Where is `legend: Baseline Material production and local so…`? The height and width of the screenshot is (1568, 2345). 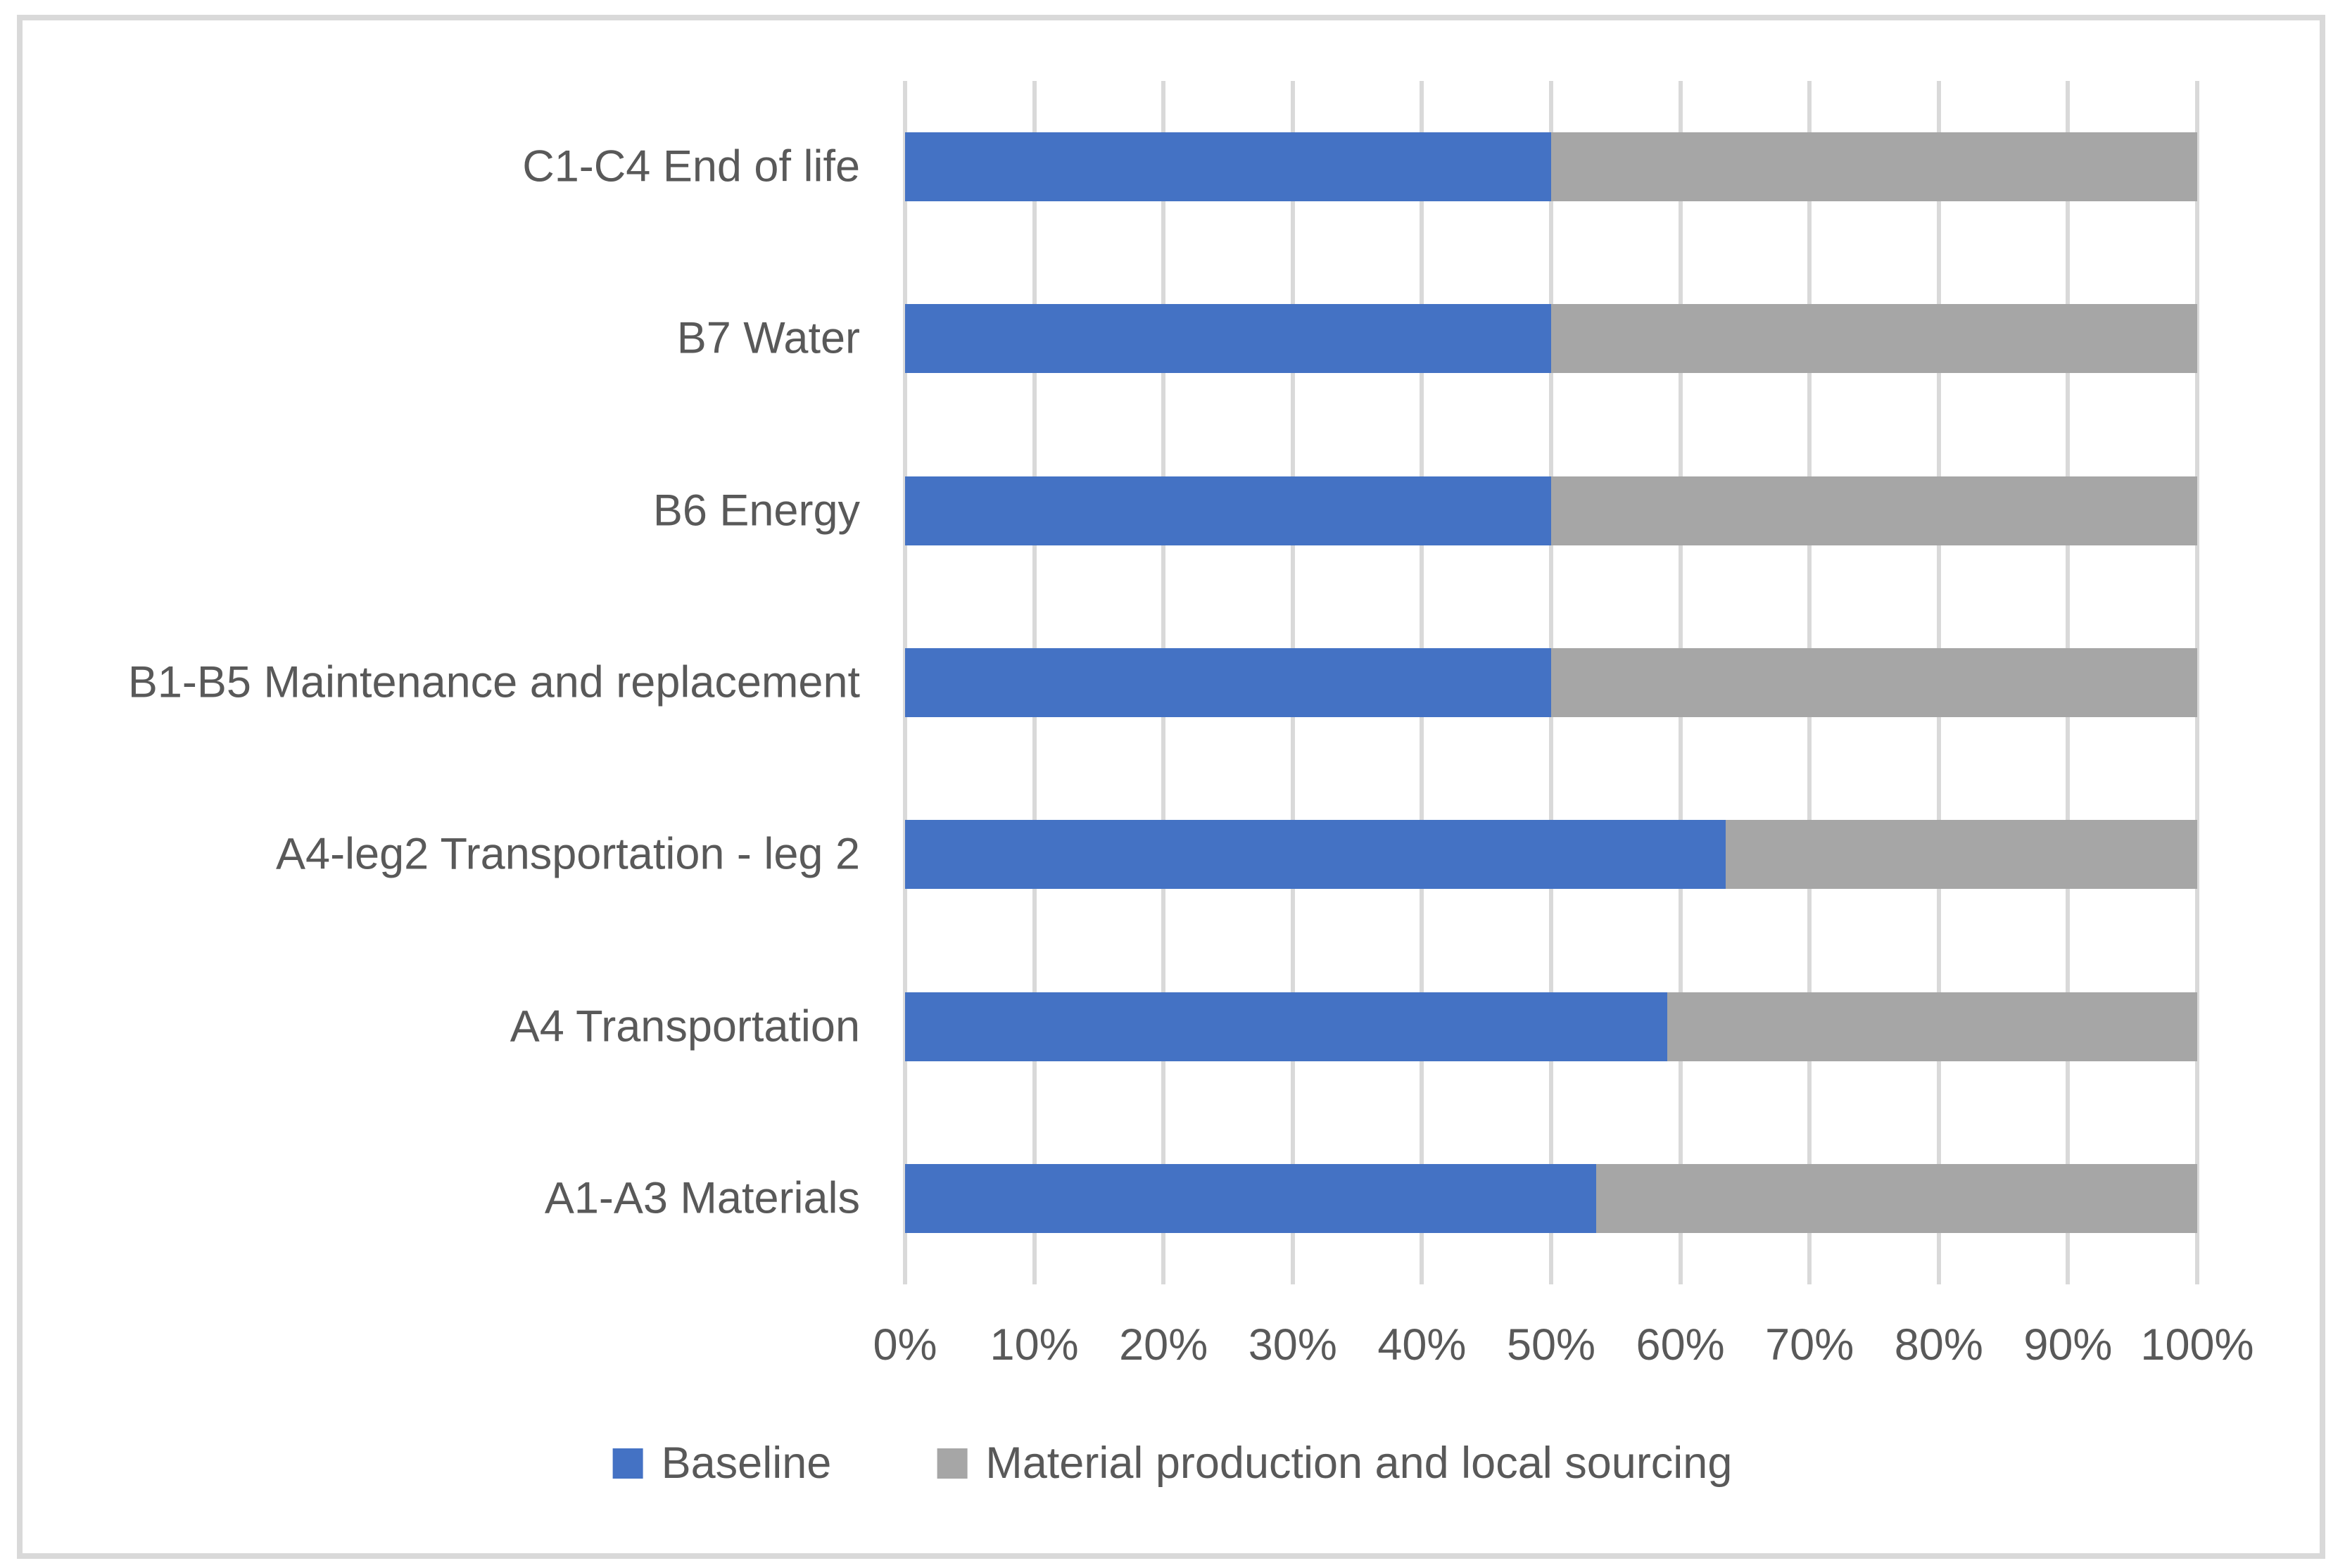 legend: Baseline Material production and local so… is located at coordinates (1172, 1463).